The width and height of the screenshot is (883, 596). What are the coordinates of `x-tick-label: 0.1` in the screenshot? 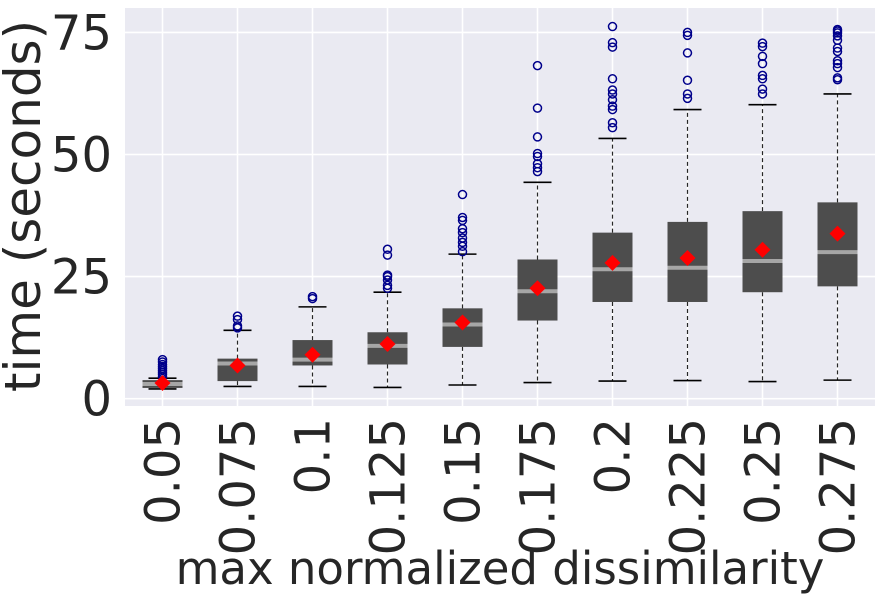 It's located at (314, 456).